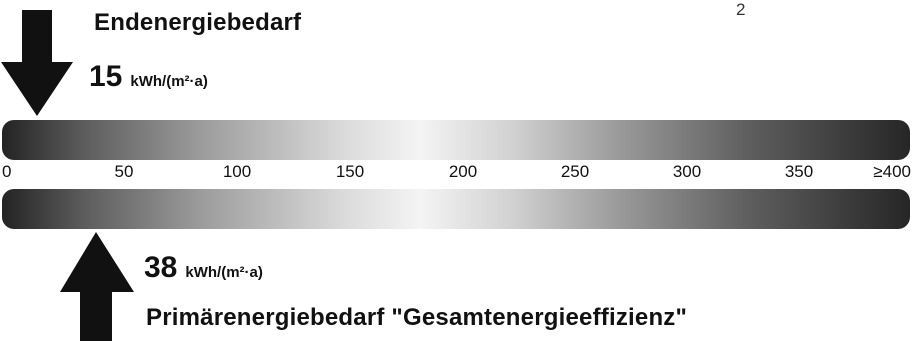 Image resolution: width=913 pixels, height=341 pixels. I want to click on scale-tick-150: 150, so click(350, 171).